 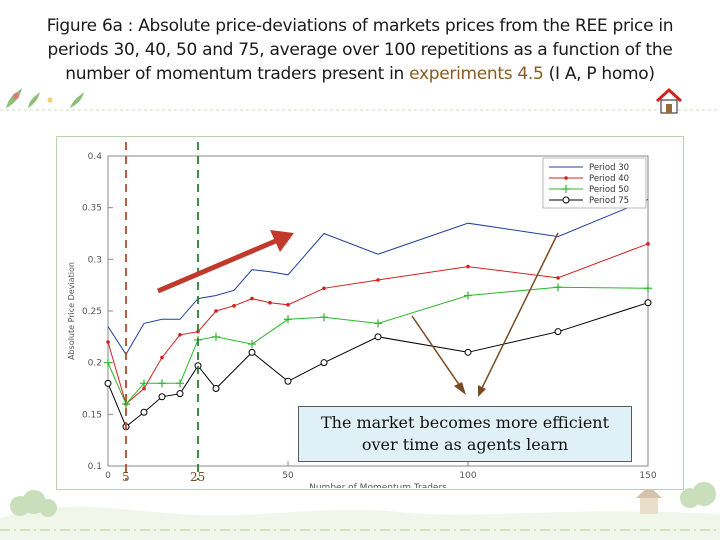 I want to click on trend-arrow-shaft, so click(x=218, y=265).